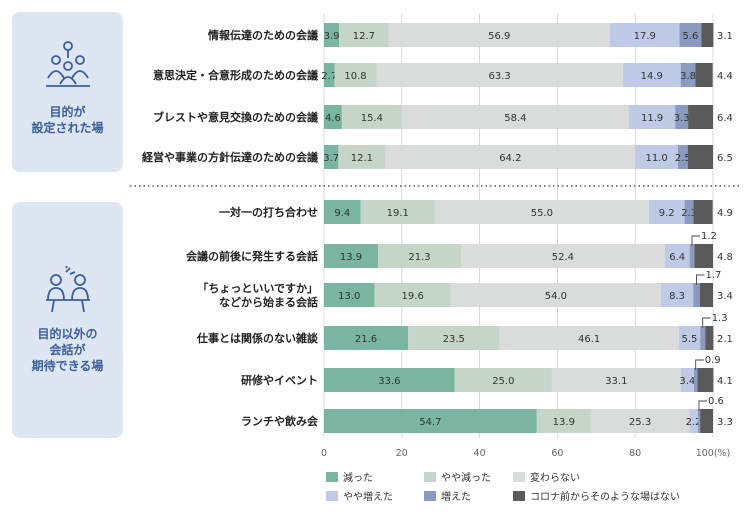  What do you see at coordinates (280, 421) in the screenshot?
I see `row-label: ランチや飲み会` at bounding box center [280, 421].